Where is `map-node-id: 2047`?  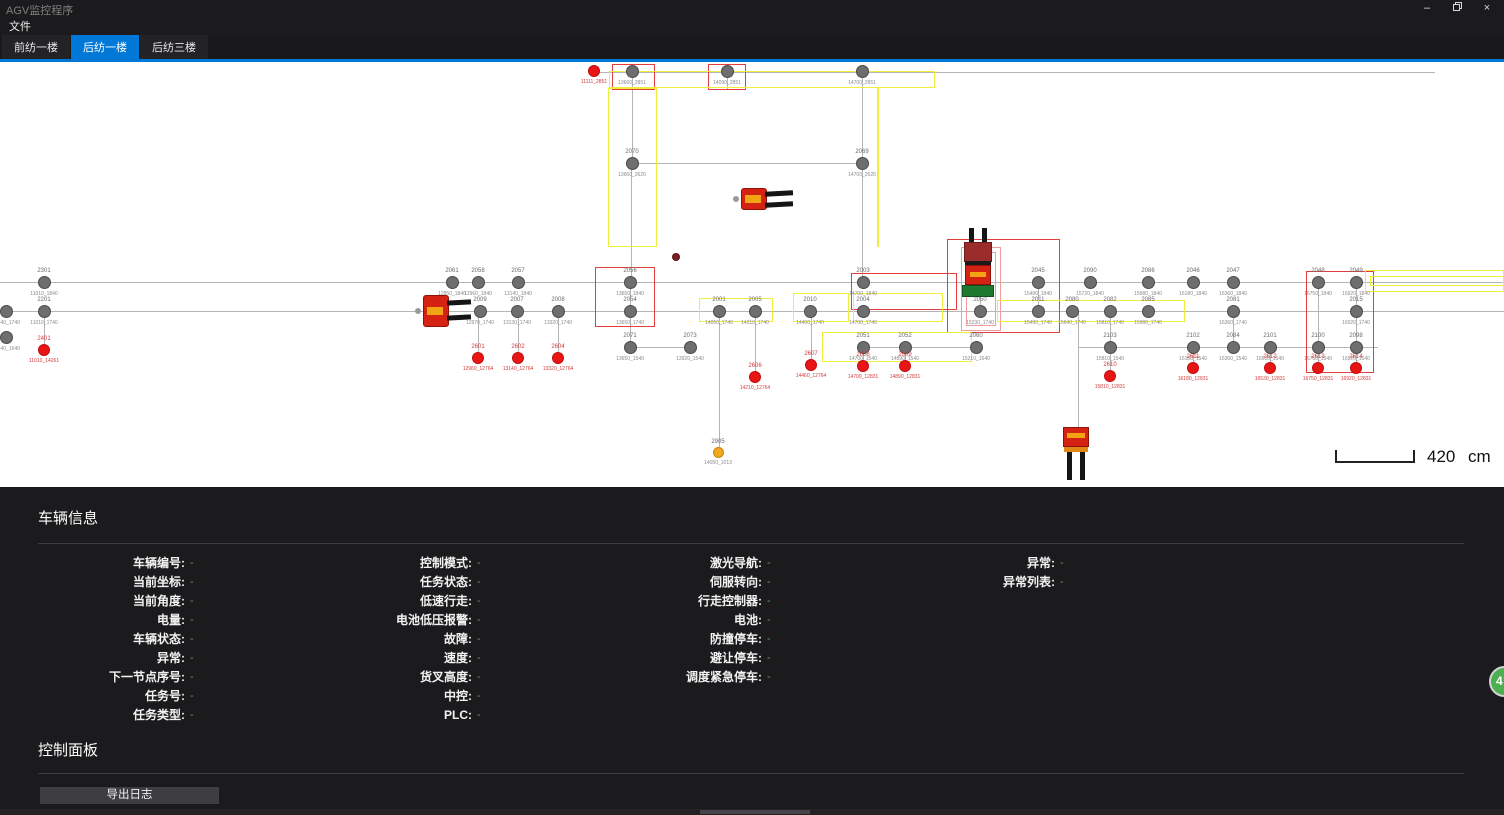
map-node-id: 2047 is located at coordinates (1233, 270).